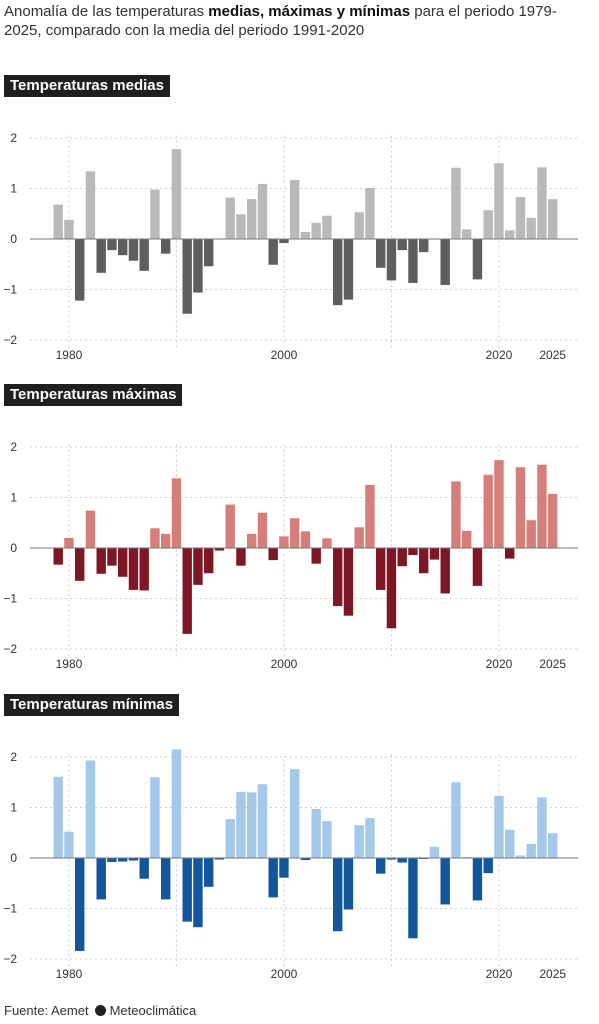  Describe the element at coordinates (58, 556) in the screenshot. I see `bar-maximas-1979` at that location.